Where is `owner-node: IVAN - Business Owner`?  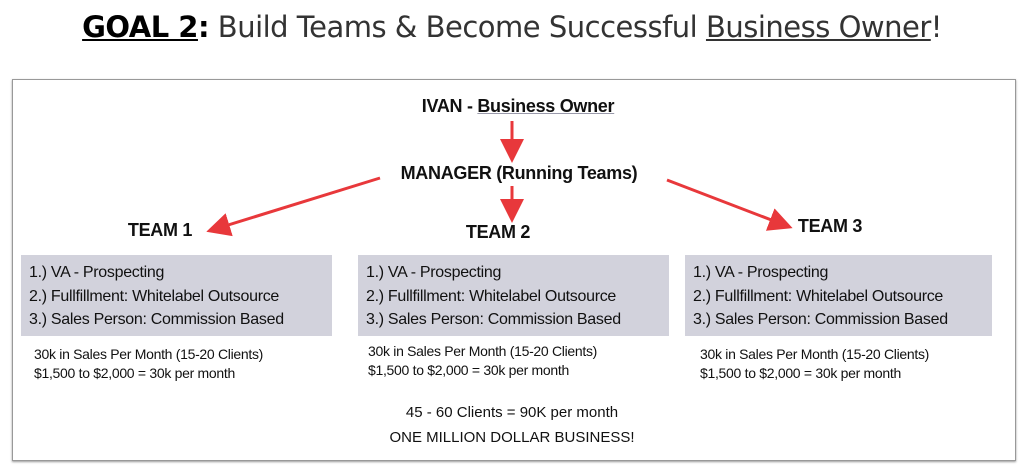 owner-node: IVAN - Business Owner is located at coordinates (518, 106).